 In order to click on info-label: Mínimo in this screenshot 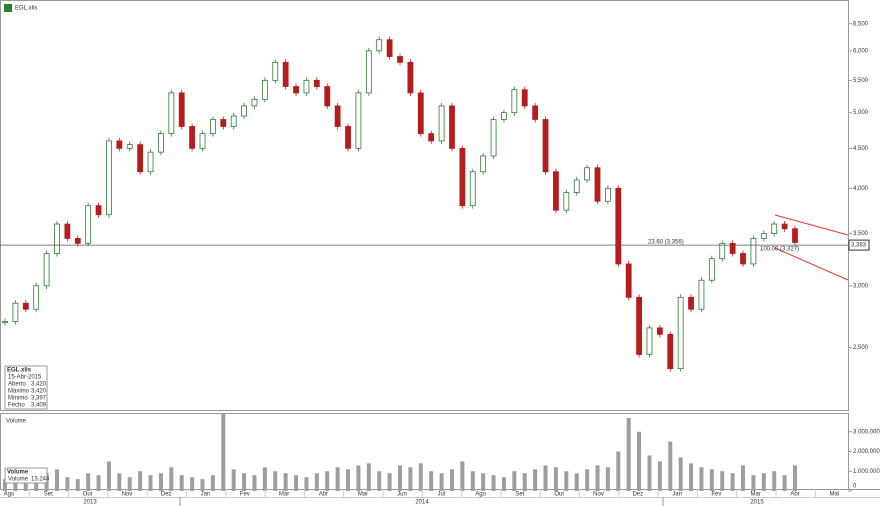, I will do `click(18, 399)`.